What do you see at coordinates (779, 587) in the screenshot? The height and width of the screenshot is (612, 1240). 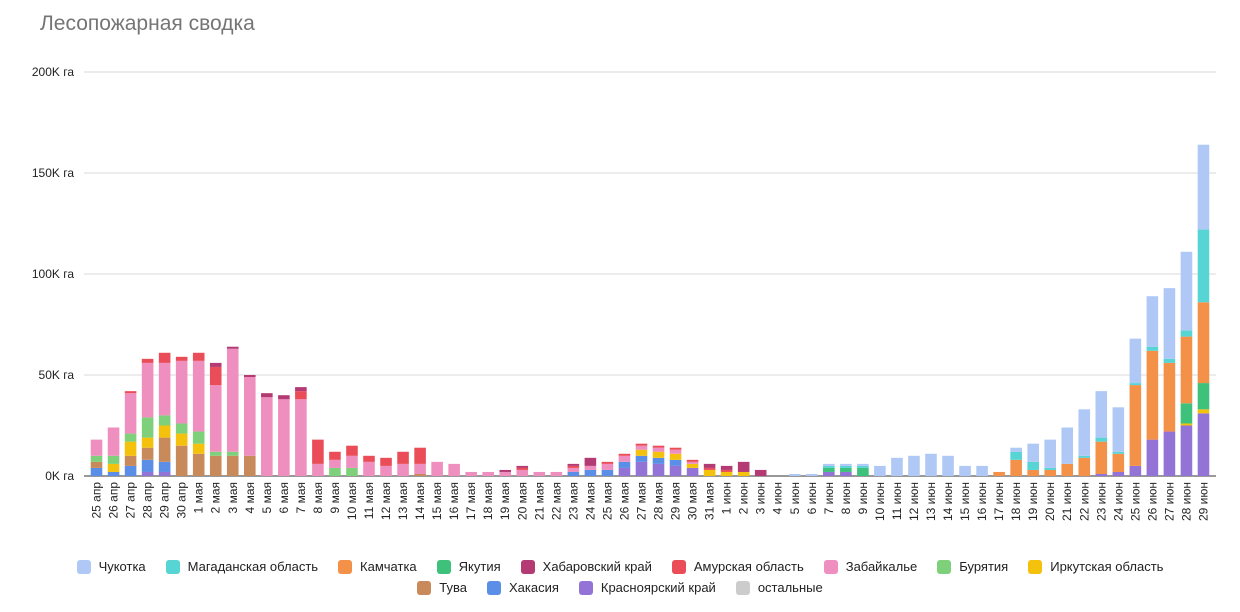 I see `legend-item: остальные` at bounding box center [779, 587].